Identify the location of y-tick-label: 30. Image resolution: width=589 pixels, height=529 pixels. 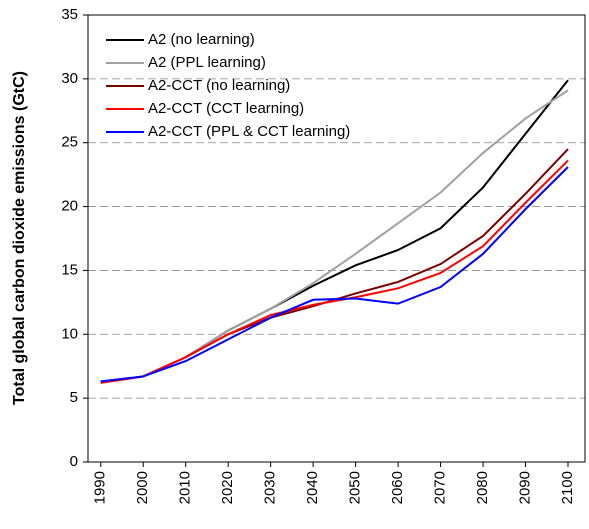
(69, 78).